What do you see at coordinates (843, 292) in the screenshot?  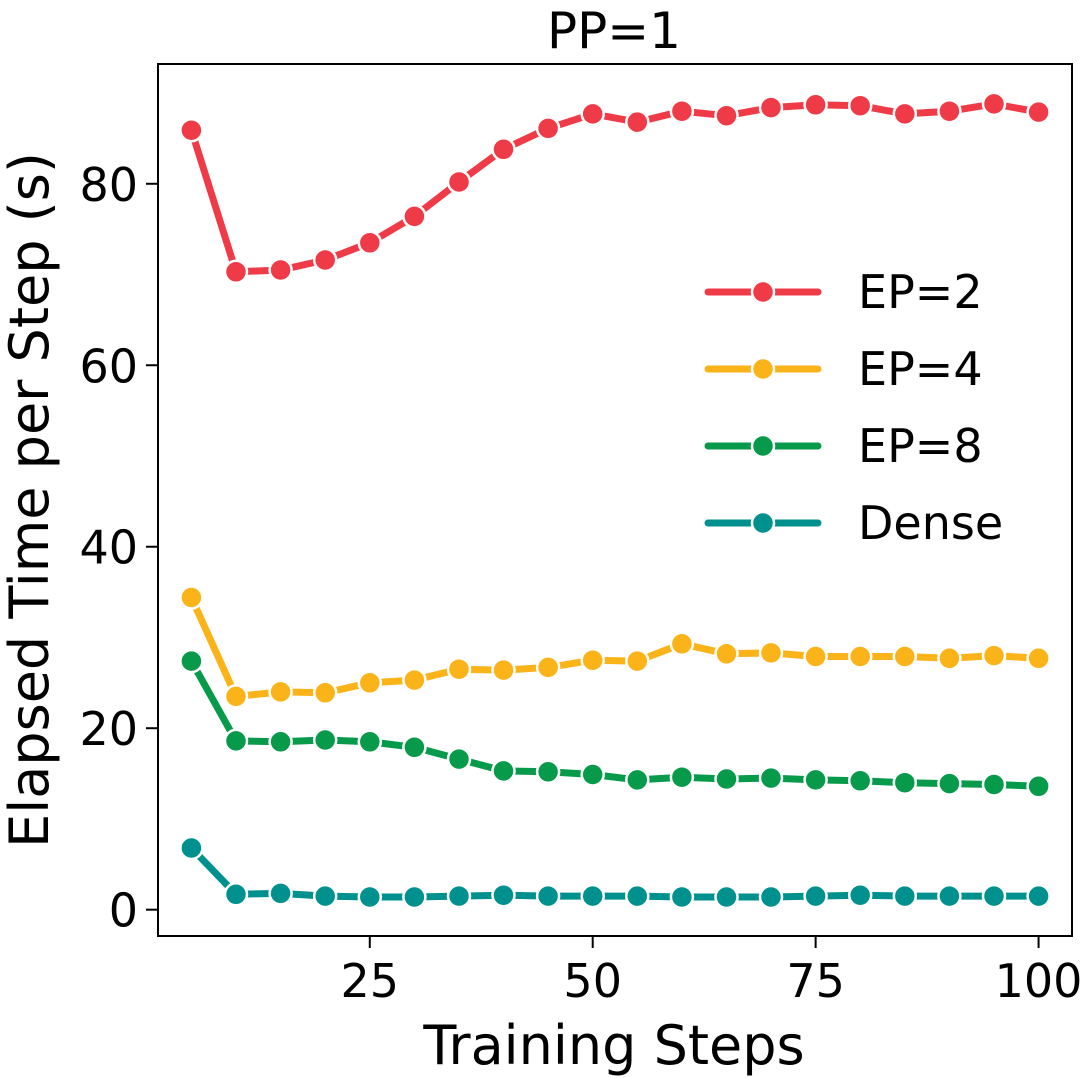 I see `legend-item-EP=2: EP=2` at bounding box center [843, 292].